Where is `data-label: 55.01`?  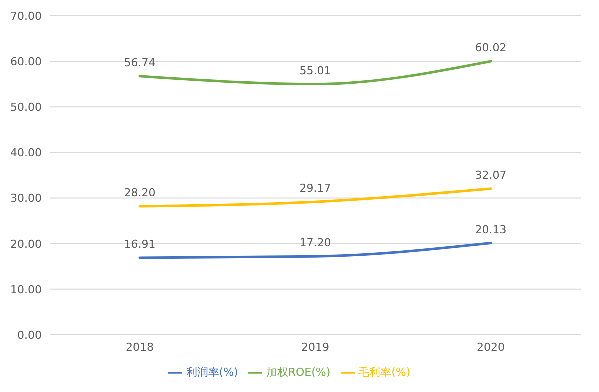
data-label: 55.01 is located at coordinates (316, 71).